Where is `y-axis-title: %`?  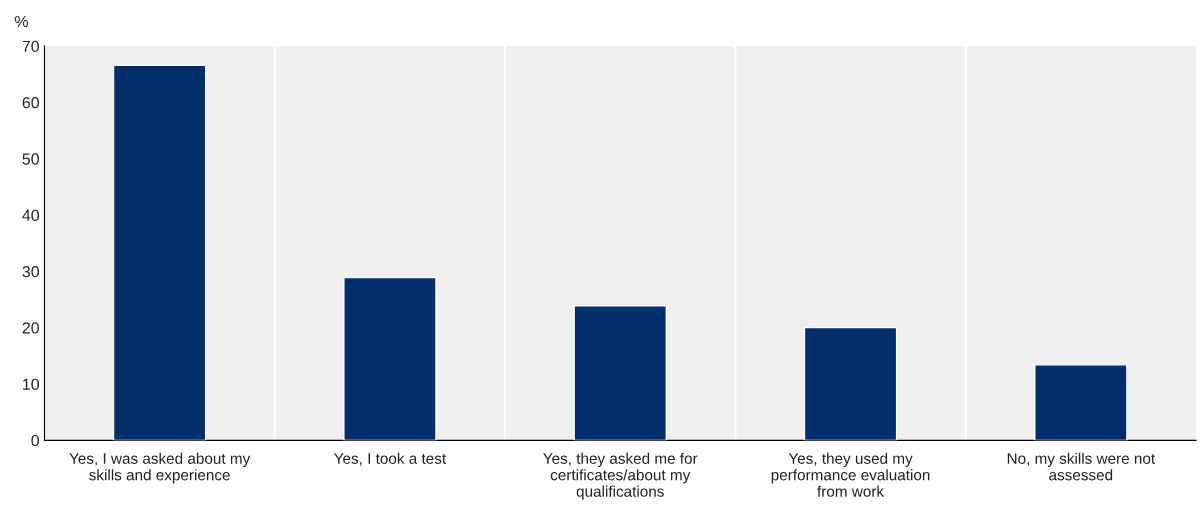
y-axis-title: % is located at coordinates (21, 21).